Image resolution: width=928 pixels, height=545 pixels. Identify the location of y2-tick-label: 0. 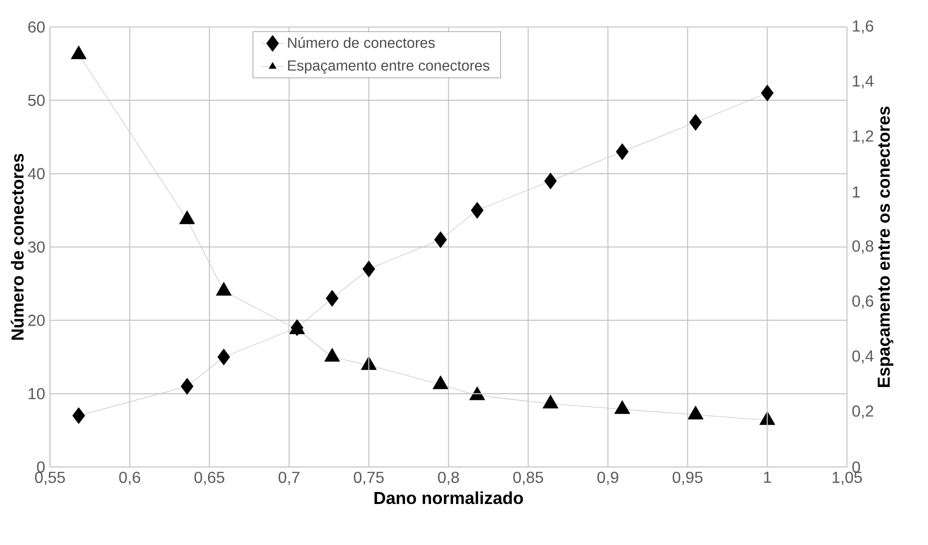
(856, 467).